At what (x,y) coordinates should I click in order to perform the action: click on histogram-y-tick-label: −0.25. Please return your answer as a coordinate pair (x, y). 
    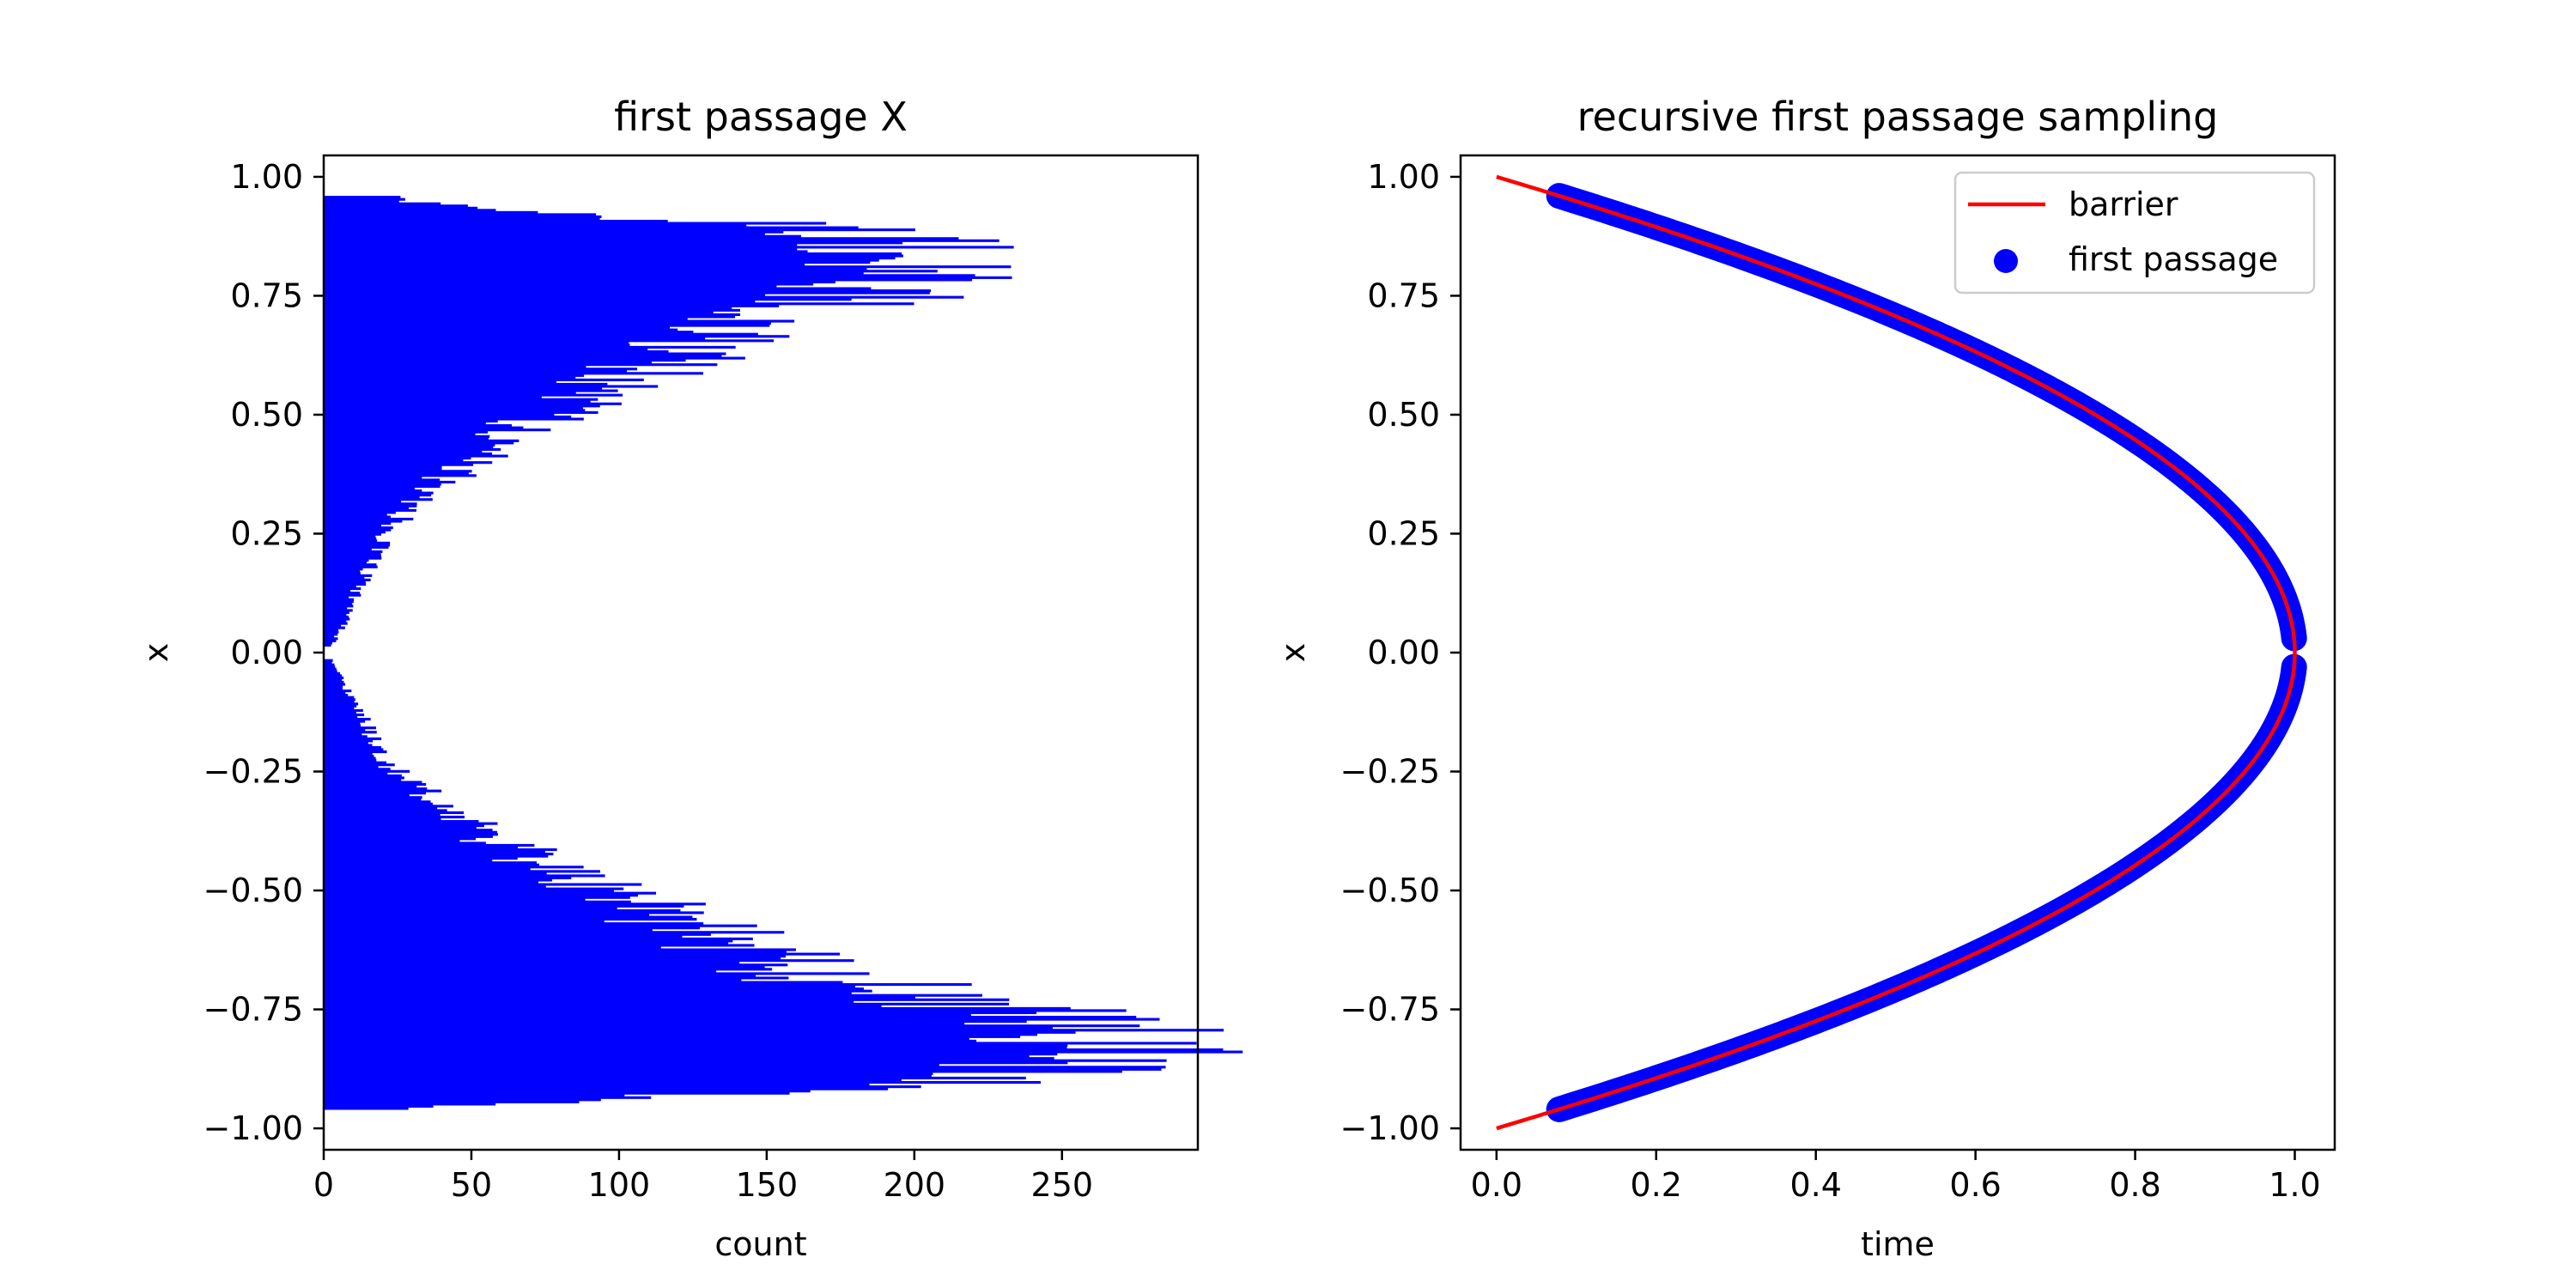
    Looking at the image, I should click on (253, 772).